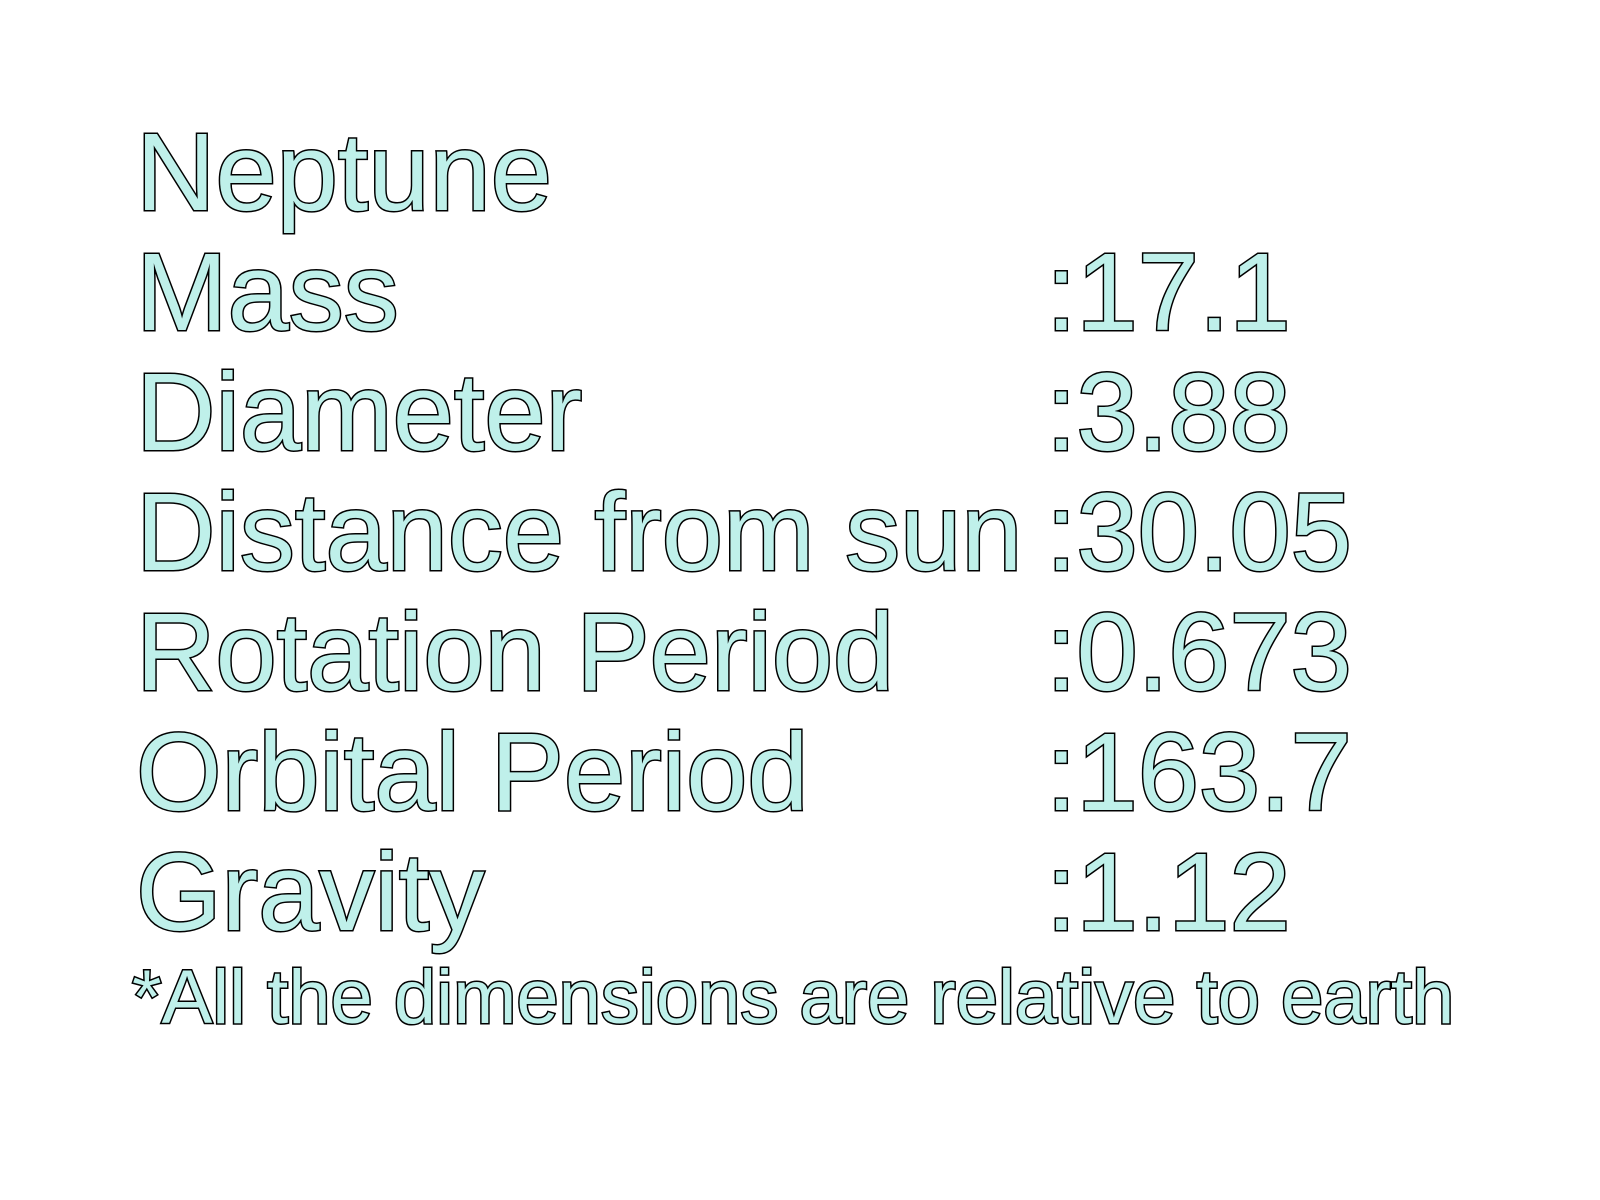 Image resolution: width=1600 pixels, height=1200 pixels. Describe the element at coordinates (514, 652) in the screenshot. I see `stat-label: Rotation Period` at that location.